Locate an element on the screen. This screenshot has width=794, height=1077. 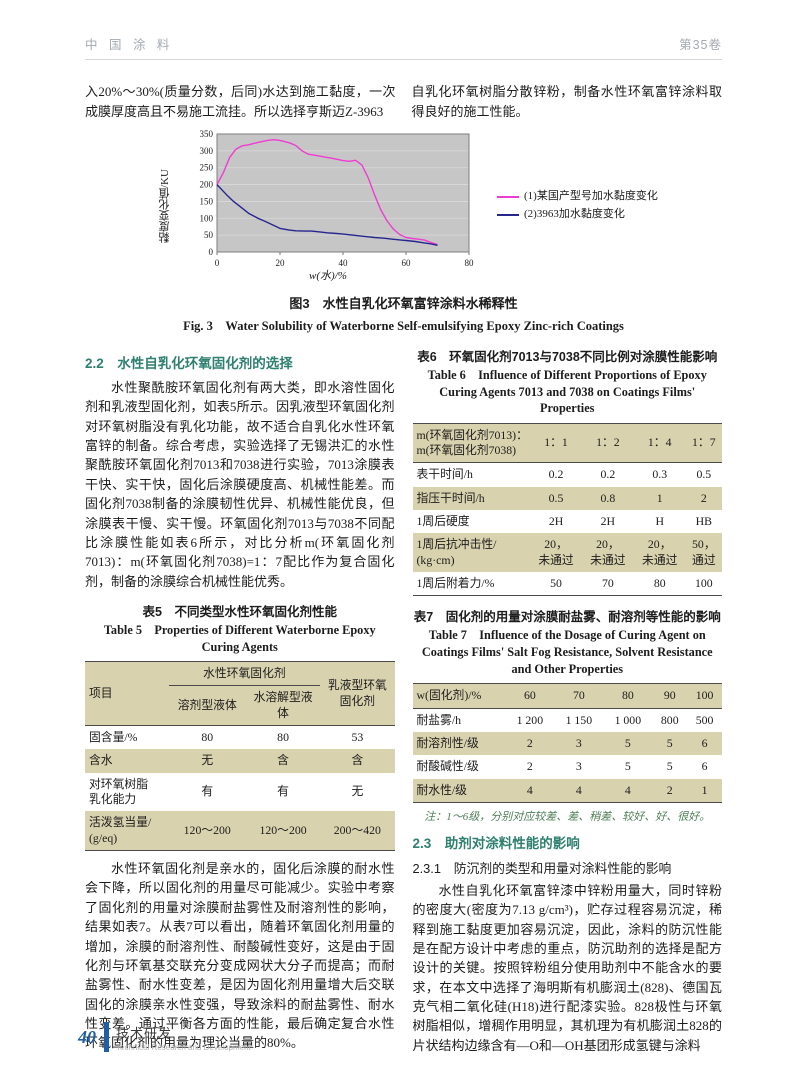
footer-section-label: 技术研发 Technical Research and Development is located at coordinates (183, 1037).